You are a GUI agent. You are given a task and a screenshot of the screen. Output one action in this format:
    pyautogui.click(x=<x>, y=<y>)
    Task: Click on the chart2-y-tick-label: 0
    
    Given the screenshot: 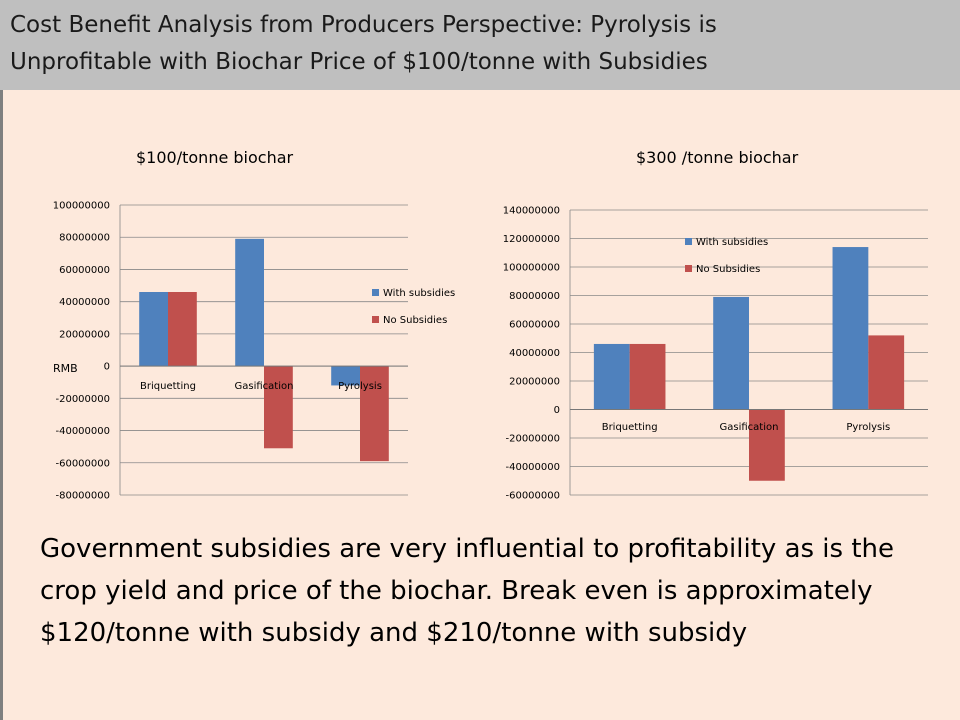 What is the action you would take?
    pyautogui.click(x=557, y=410)
    